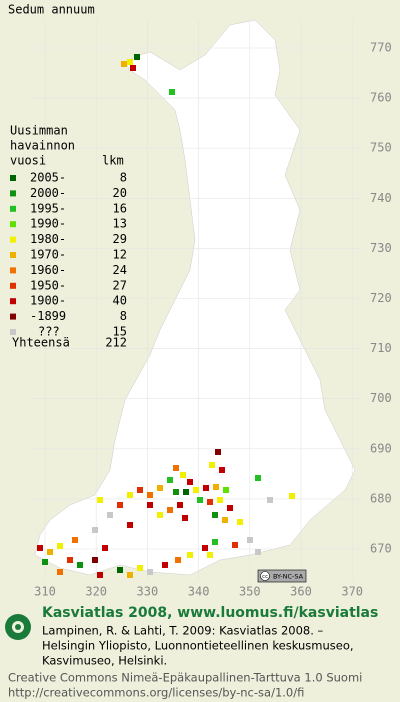 The height and width of the screenshot is (702, 400). I want to click on legend-heading: havainnon, so click(42, 146).